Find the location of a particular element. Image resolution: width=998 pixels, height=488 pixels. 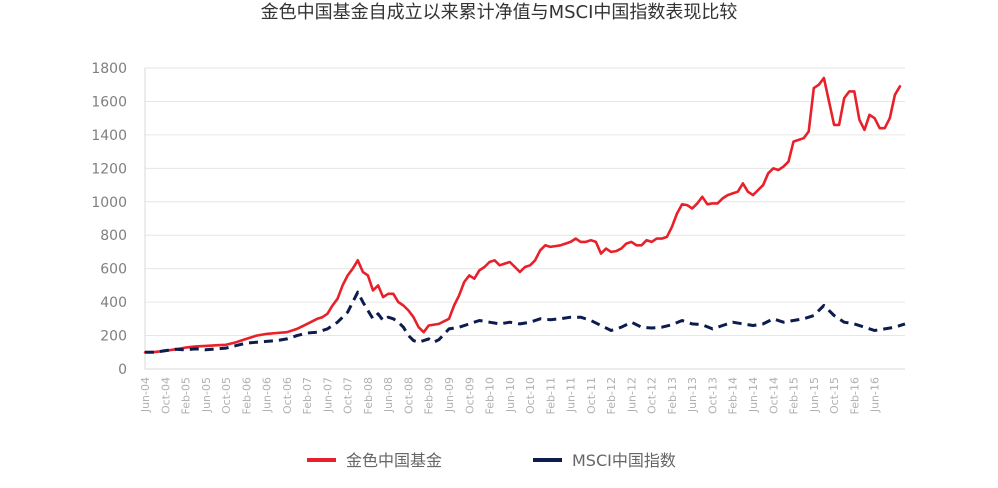

x-tick-label-Oct-08: Oct-08 is located at coordinates (408, 395).